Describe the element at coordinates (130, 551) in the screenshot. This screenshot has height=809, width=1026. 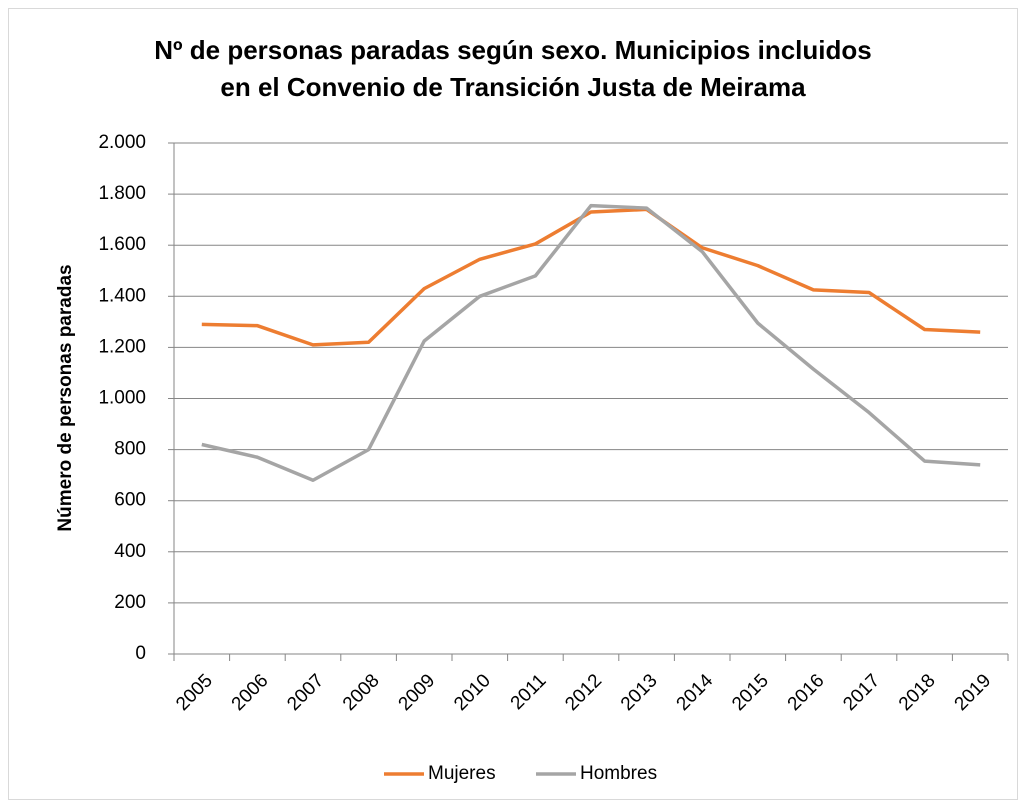
I see `y-tick-label: 400` at that location.